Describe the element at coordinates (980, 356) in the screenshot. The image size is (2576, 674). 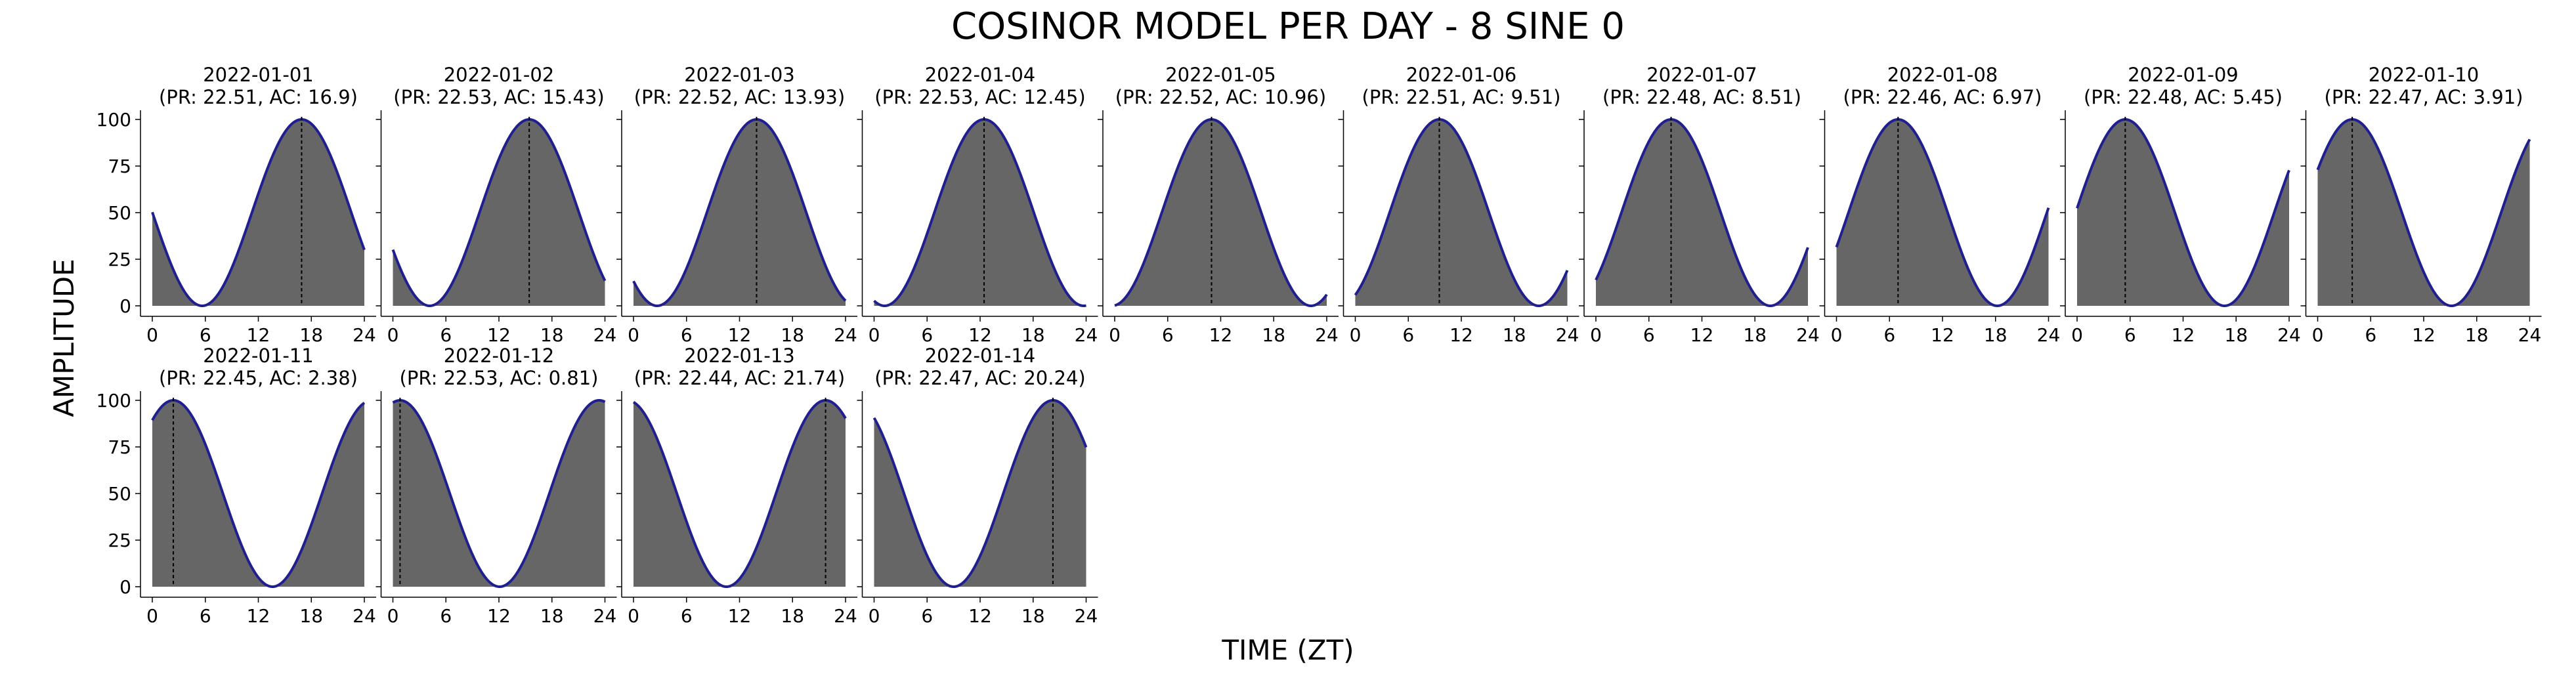
I see `subplot-date: 2022-01-14` at that location.